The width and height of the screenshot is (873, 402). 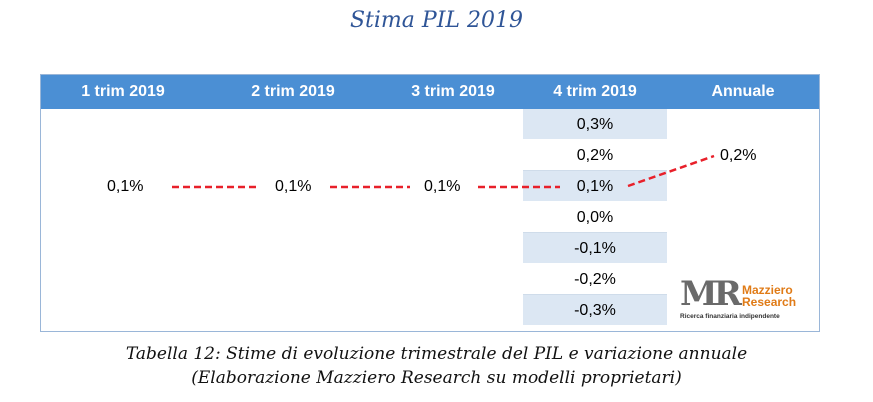 I want to click on q4-scenario-cell: -0,1%, so click(x=595, y=248).